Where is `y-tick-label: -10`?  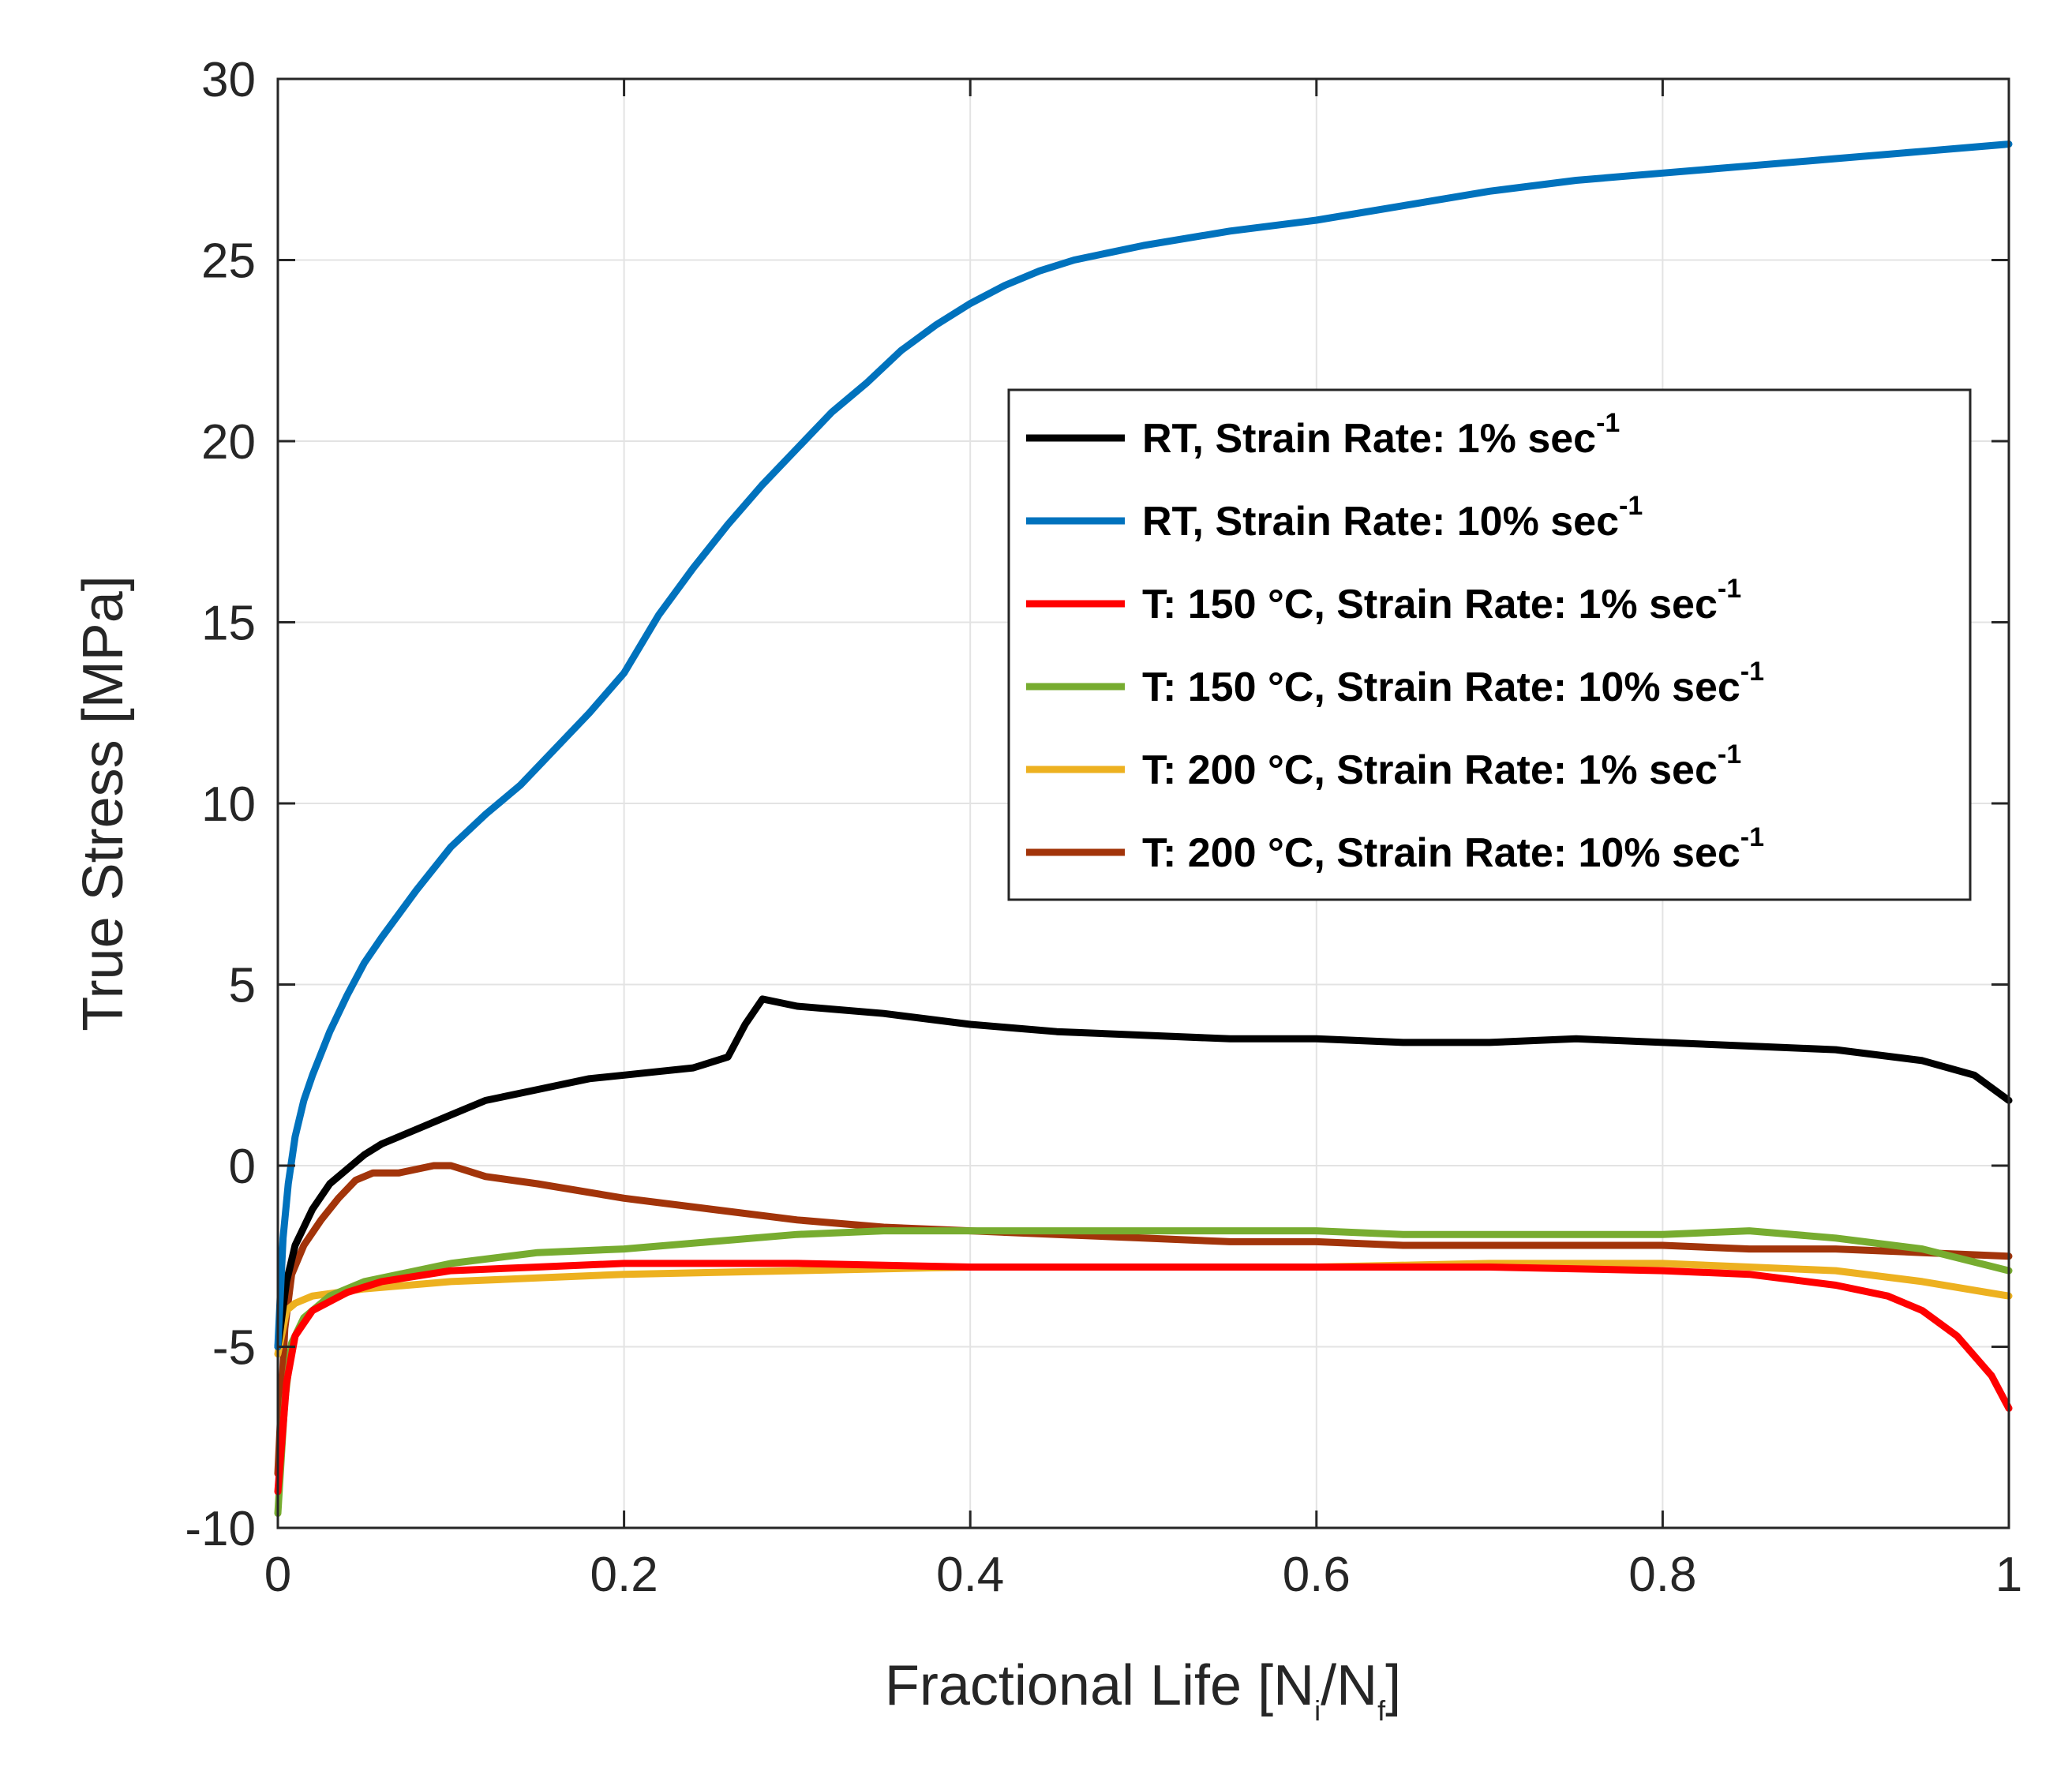
y-tick-label: -10 is located at coordinates (220, 1529).